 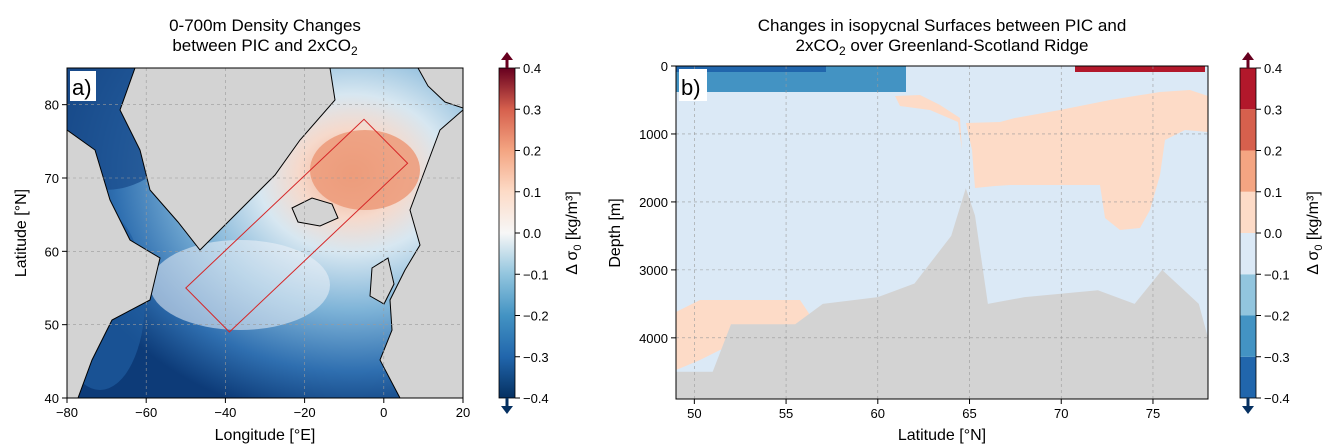 I want to click on panel-b-label: b), so click(x=691, y=87).